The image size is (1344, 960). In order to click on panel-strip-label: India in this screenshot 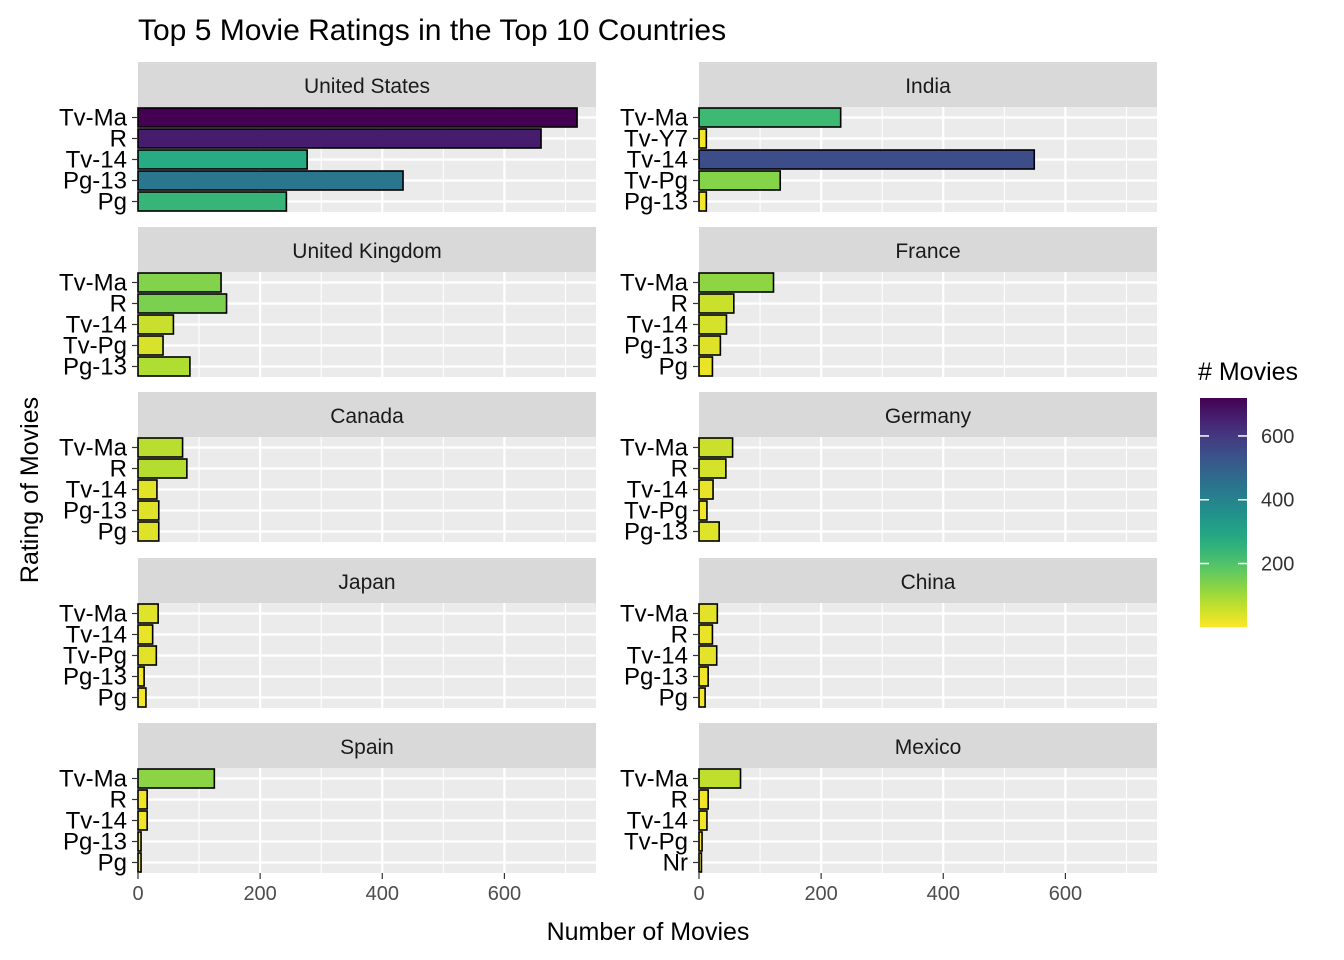, I will do `click(928, 86)`.